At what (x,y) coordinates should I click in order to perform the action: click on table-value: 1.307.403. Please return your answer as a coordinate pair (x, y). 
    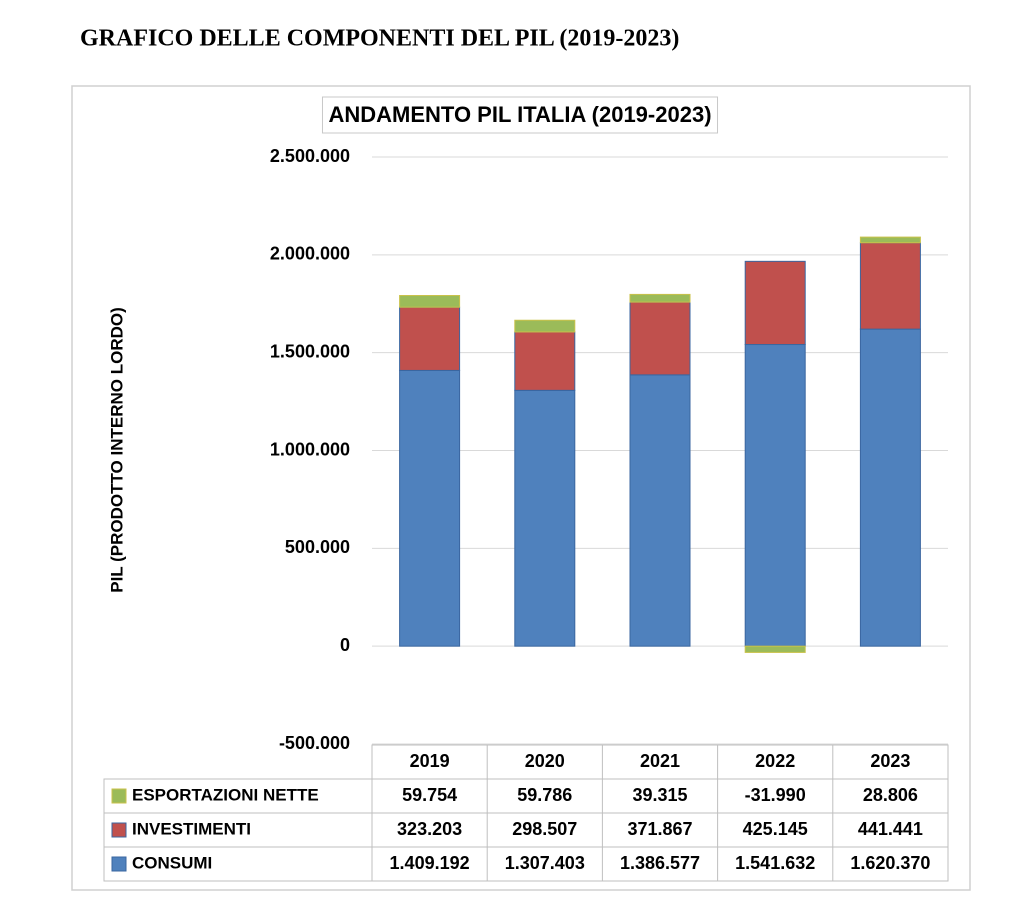
    Looking at the image, I should click on (545, 863).